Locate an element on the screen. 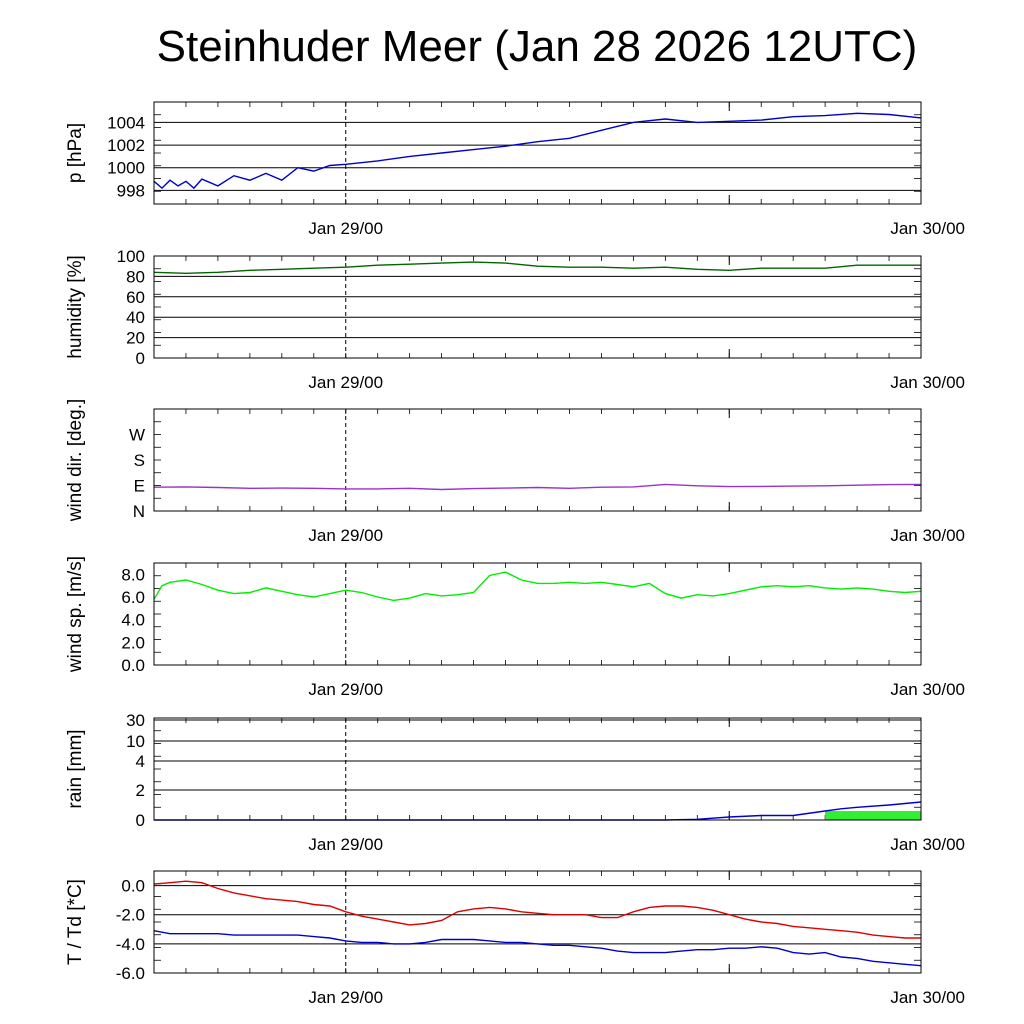  y-tick-label: 30 is located at coordinates (135, 720).